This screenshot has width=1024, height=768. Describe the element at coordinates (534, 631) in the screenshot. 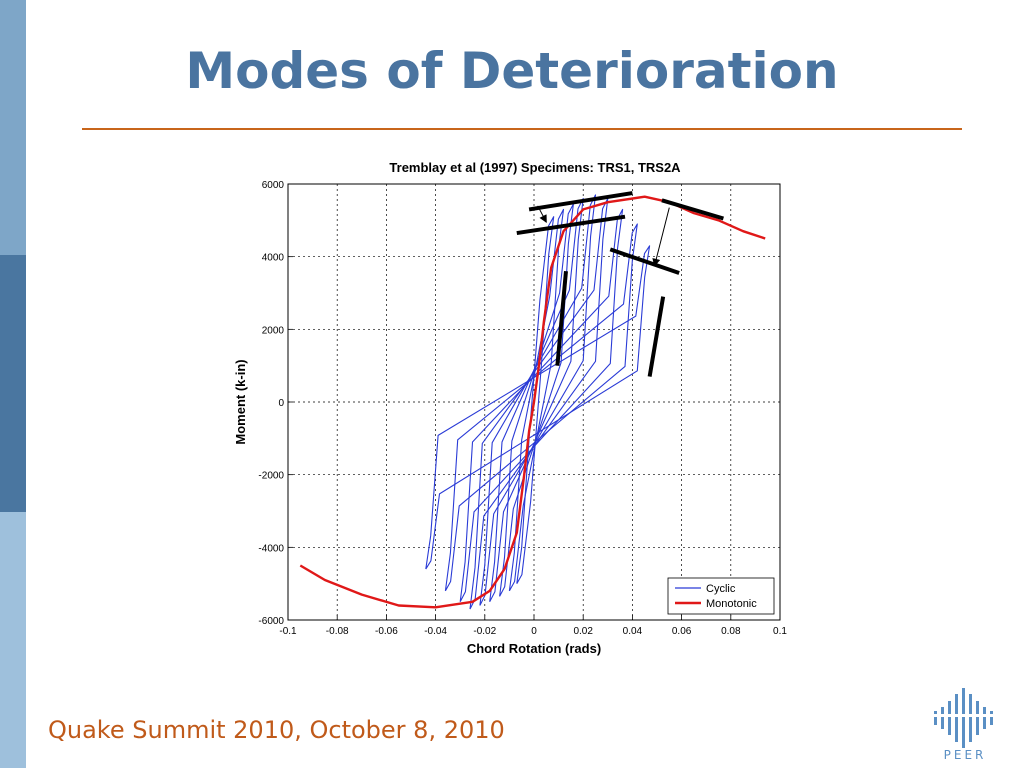

I see `x-tick-label: 0` at that location.